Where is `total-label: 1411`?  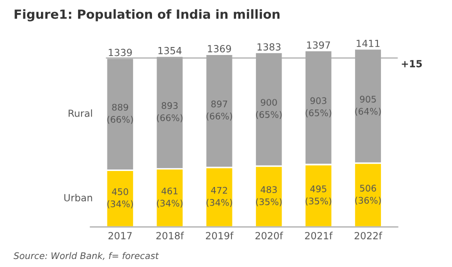 total-label: 1411 is located at coordinates (368, 43).